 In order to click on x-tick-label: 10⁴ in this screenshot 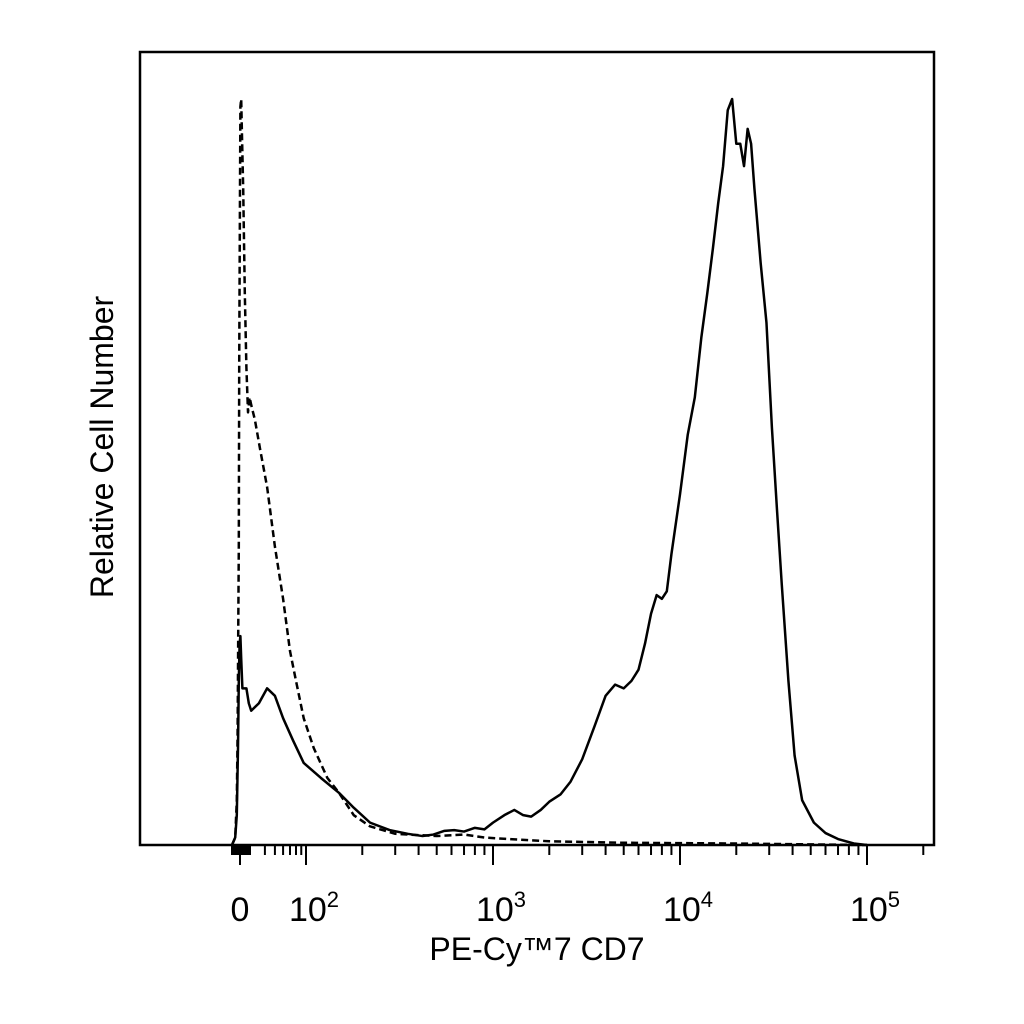, I will do `click(688, 908)`.